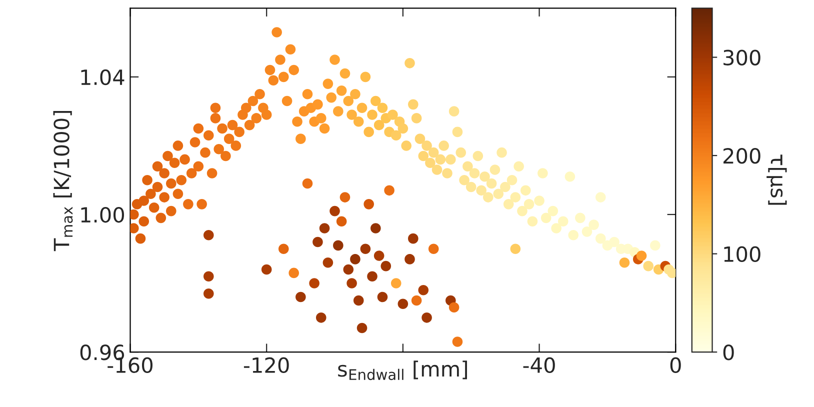 This screenshot has height=407, width=814. I want to click on color-bar-label: 300, so click(742, 58).